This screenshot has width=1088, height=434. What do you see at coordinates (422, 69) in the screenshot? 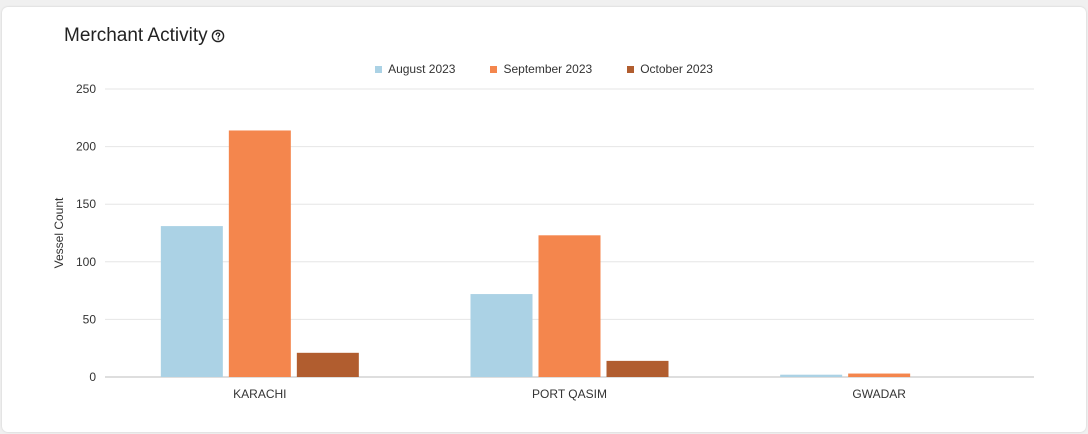
I see `legend-label: August 2023` at bounding box center [422, 69].